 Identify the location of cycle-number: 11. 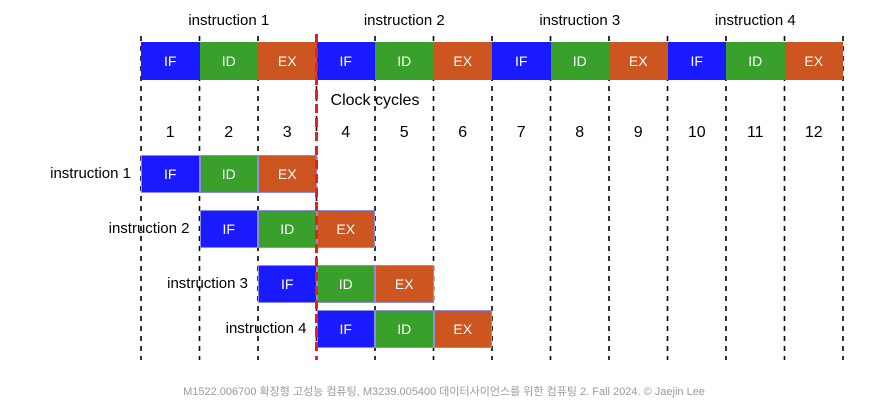
(755, 132).